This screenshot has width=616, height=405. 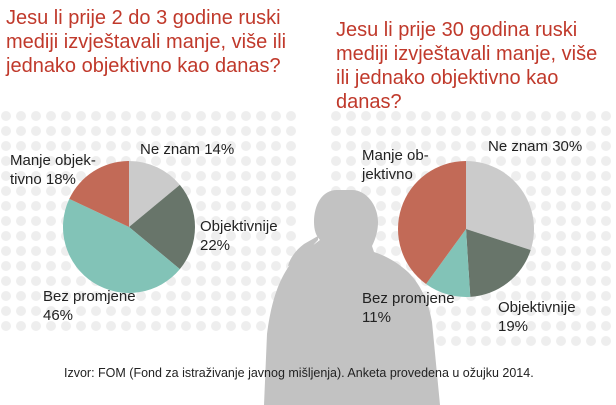 I want to click on slice-label-manje-objektivno: Manje ob- jektivno, so click(x=395, y=165).